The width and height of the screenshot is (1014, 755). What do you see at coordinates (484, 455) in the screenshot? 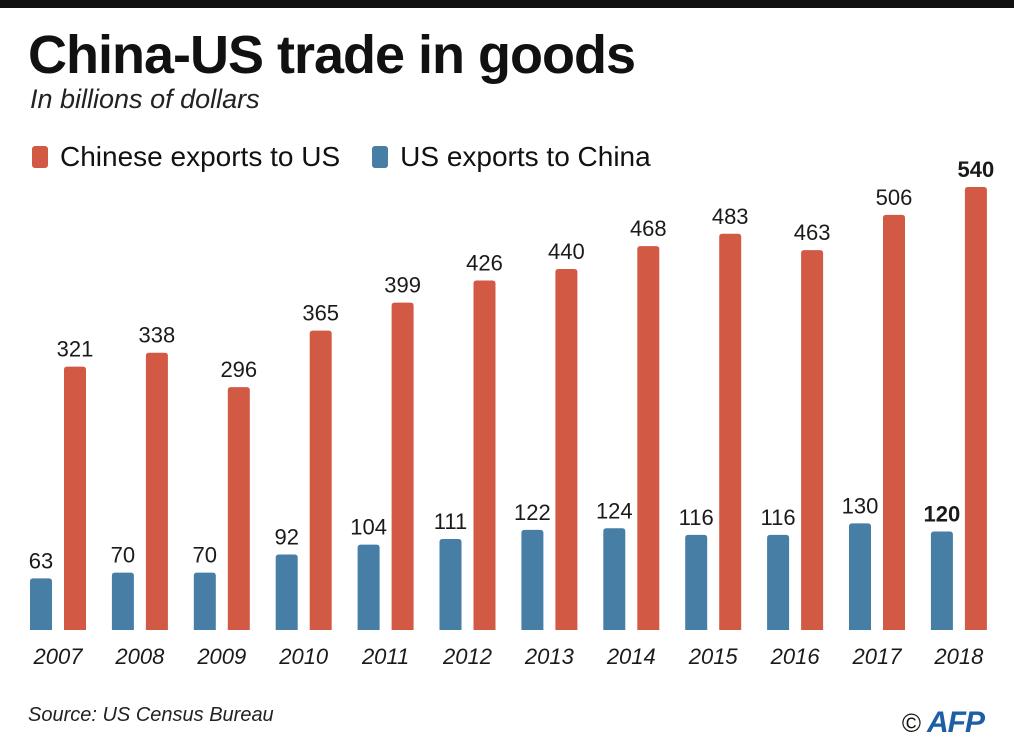
I see `bar-chinese-exports-2012` at bounding box center [484, 455].